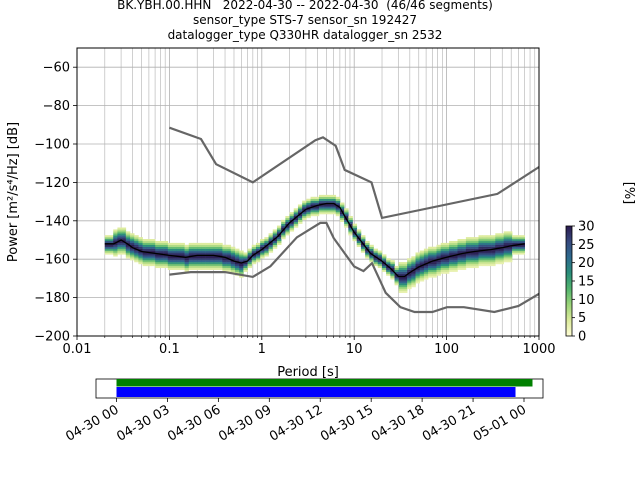 The width and height of the screenshot is (640, 480). I want to click on timeline-tick-label: 04-30 12, so click(296, 423).